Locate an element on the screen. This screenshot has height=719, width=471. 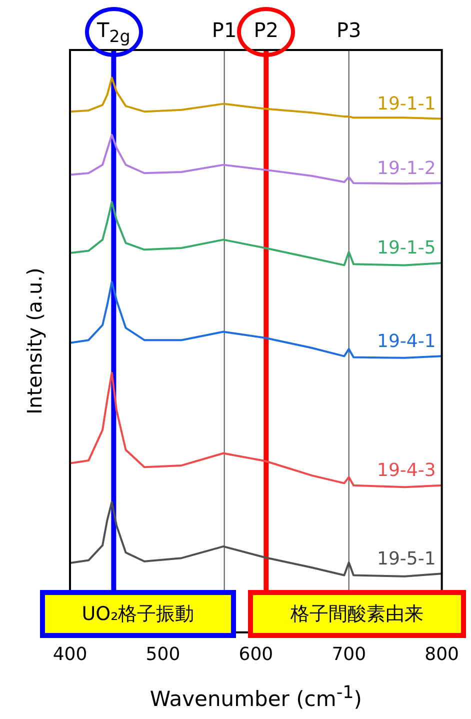
callout-box: 格子間酸素由来 is located at coordinates (357, 614).